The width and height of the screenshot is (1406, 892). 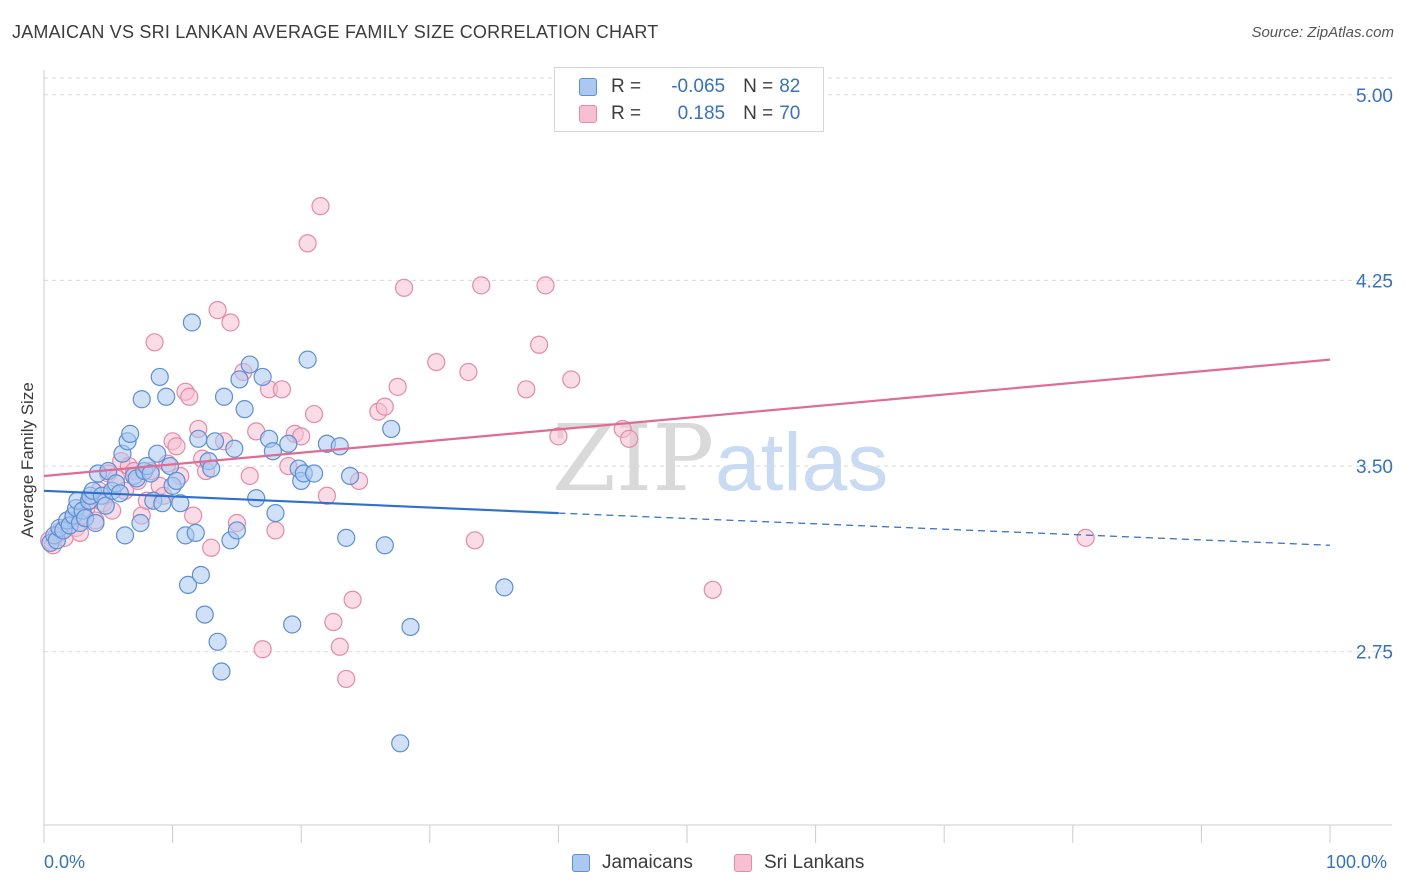 What do you see at coordinates (588, 87) in the screenshot?
I see `jamaicans-swatch` at bounding box center [588, 87].